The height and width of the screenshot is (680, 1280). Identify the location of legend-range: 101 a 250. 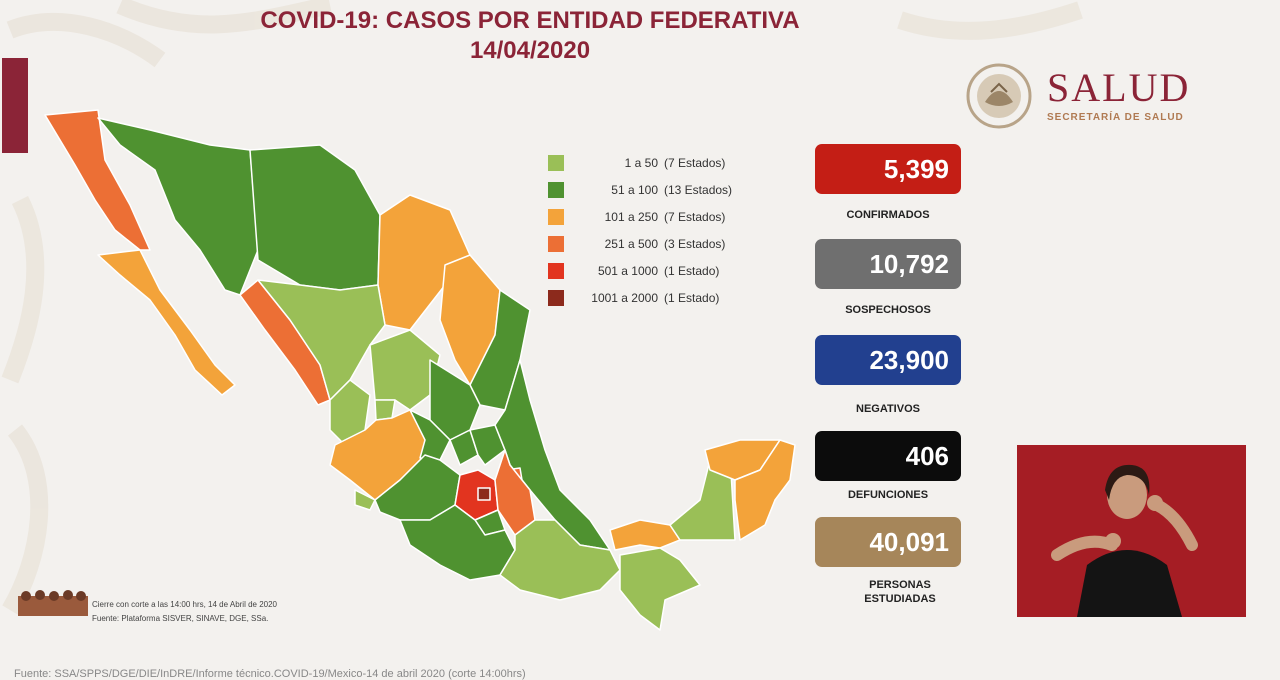
(631, 217).